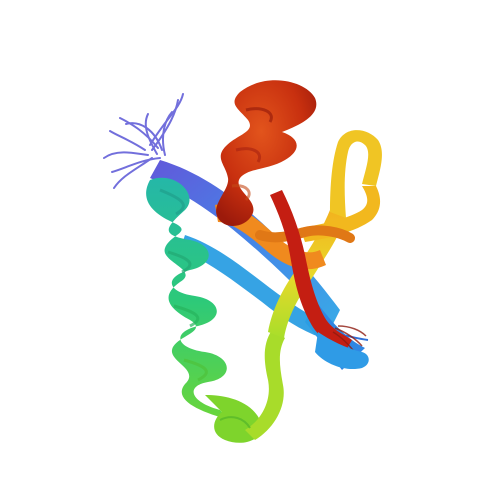  Describe the element at coordinates (255, 286) in the screenshot. I see `beta-strand-cyan` at that location.